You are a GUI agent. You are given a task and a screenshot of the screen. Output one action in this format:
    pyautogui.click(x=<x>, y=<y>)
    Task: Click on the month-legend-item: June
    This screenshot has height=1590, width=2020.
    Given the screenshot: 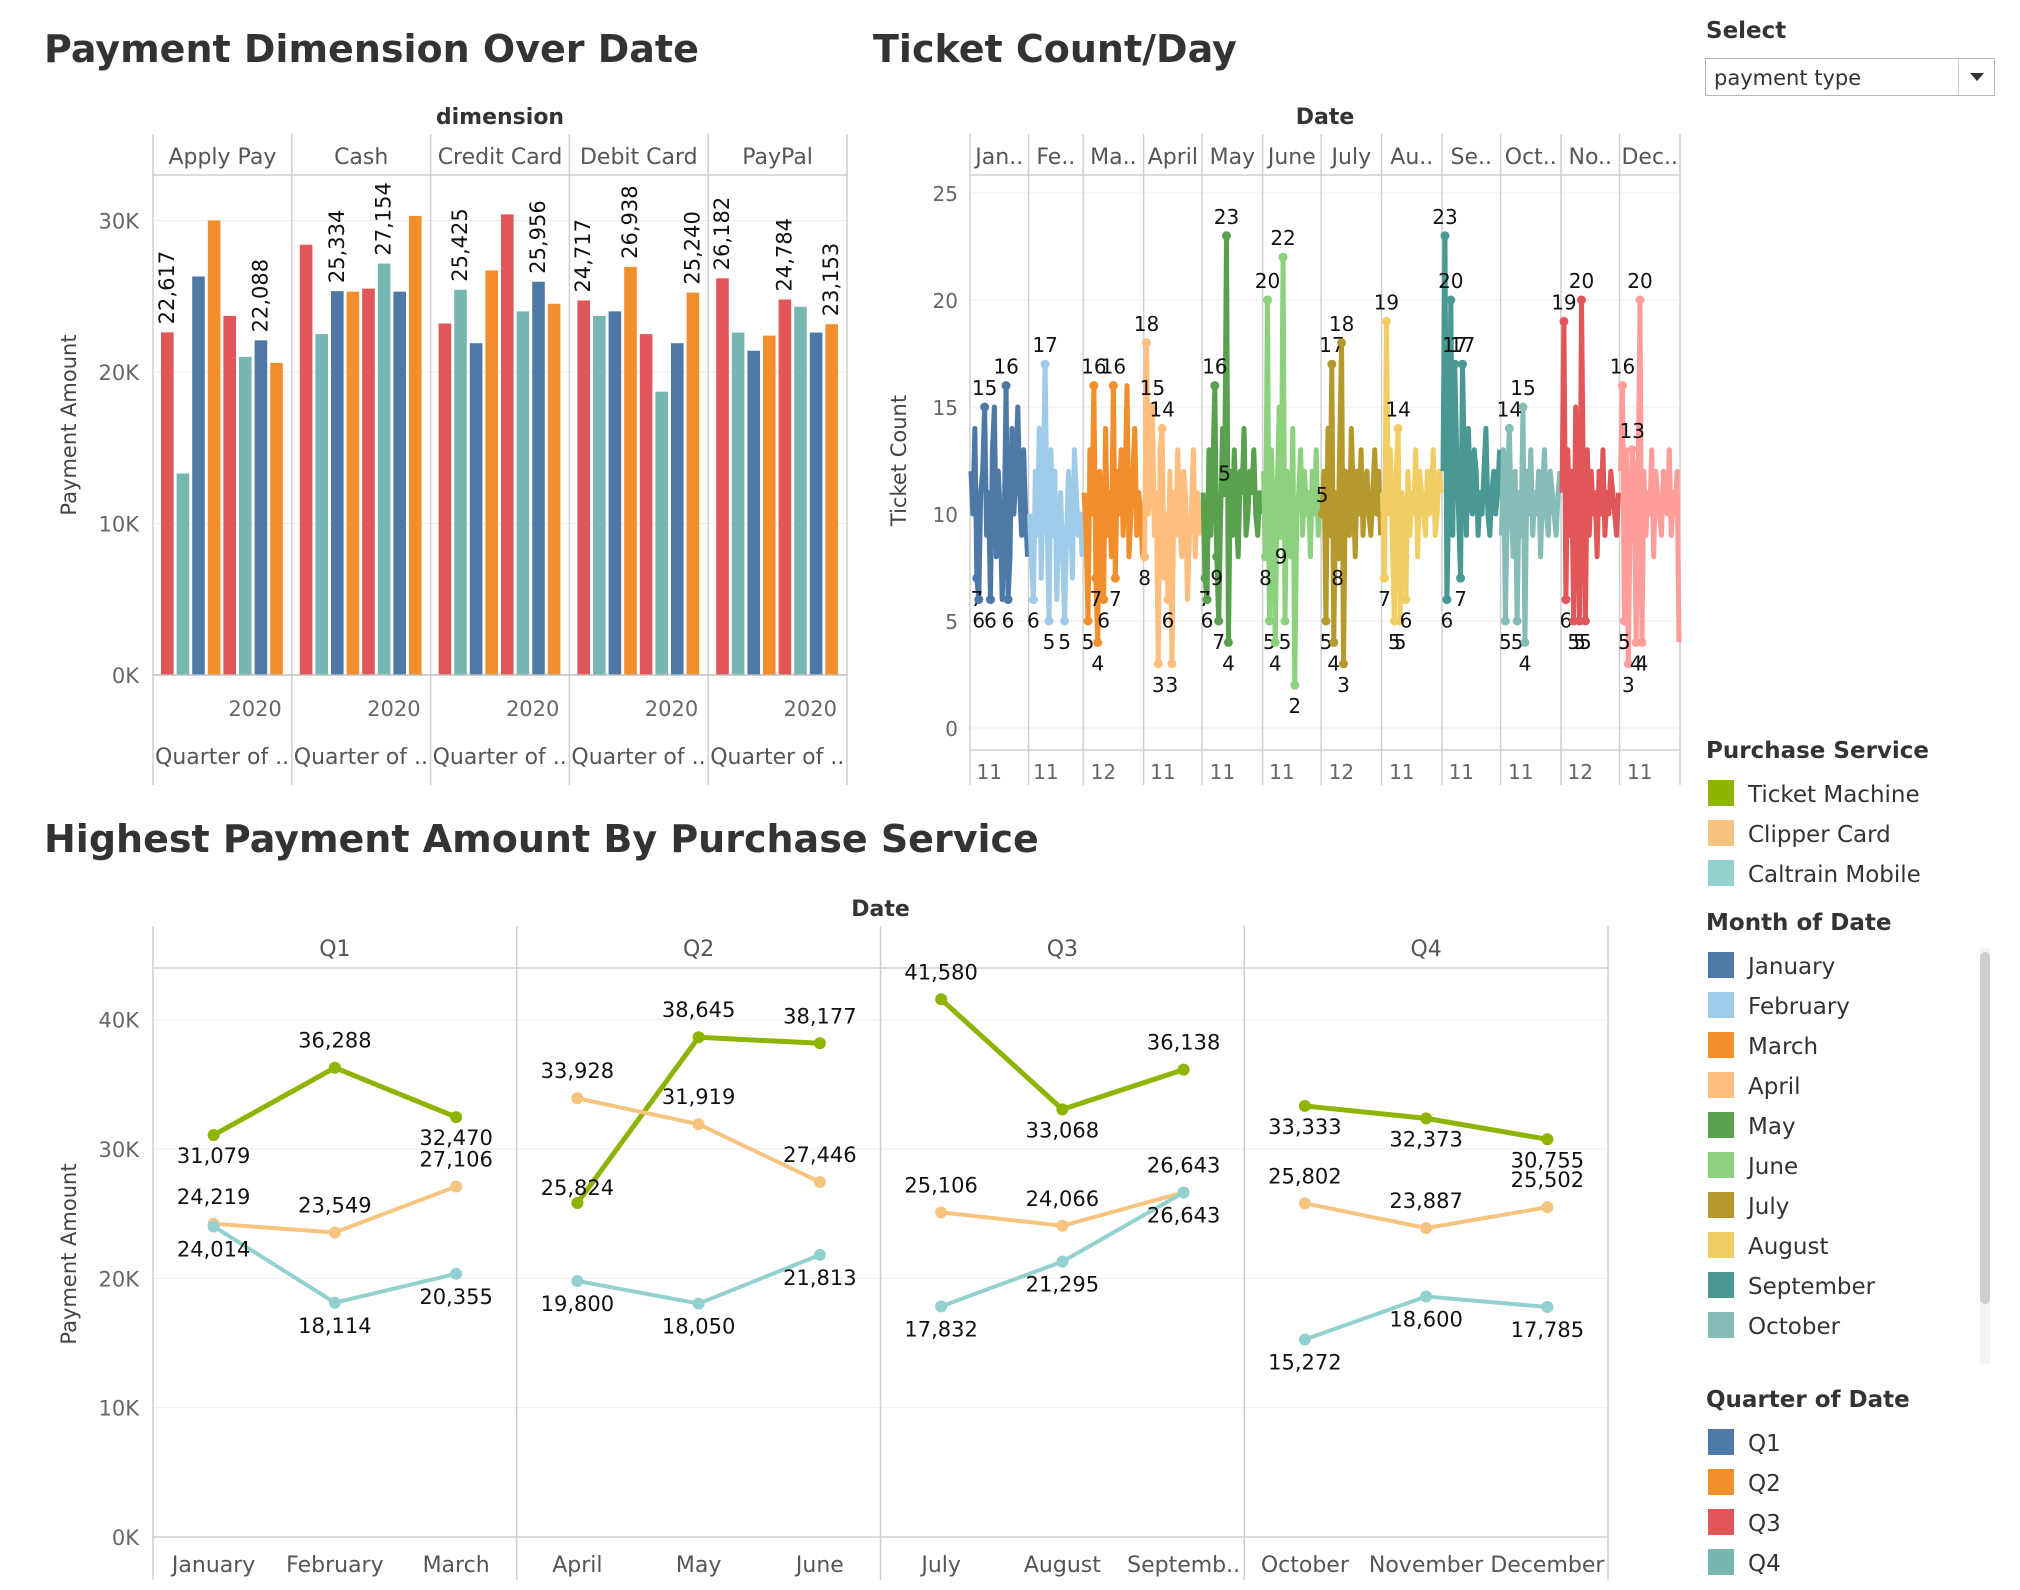 What is the action you would take?
    pyautogui.click(x=1772, y=1167)
    